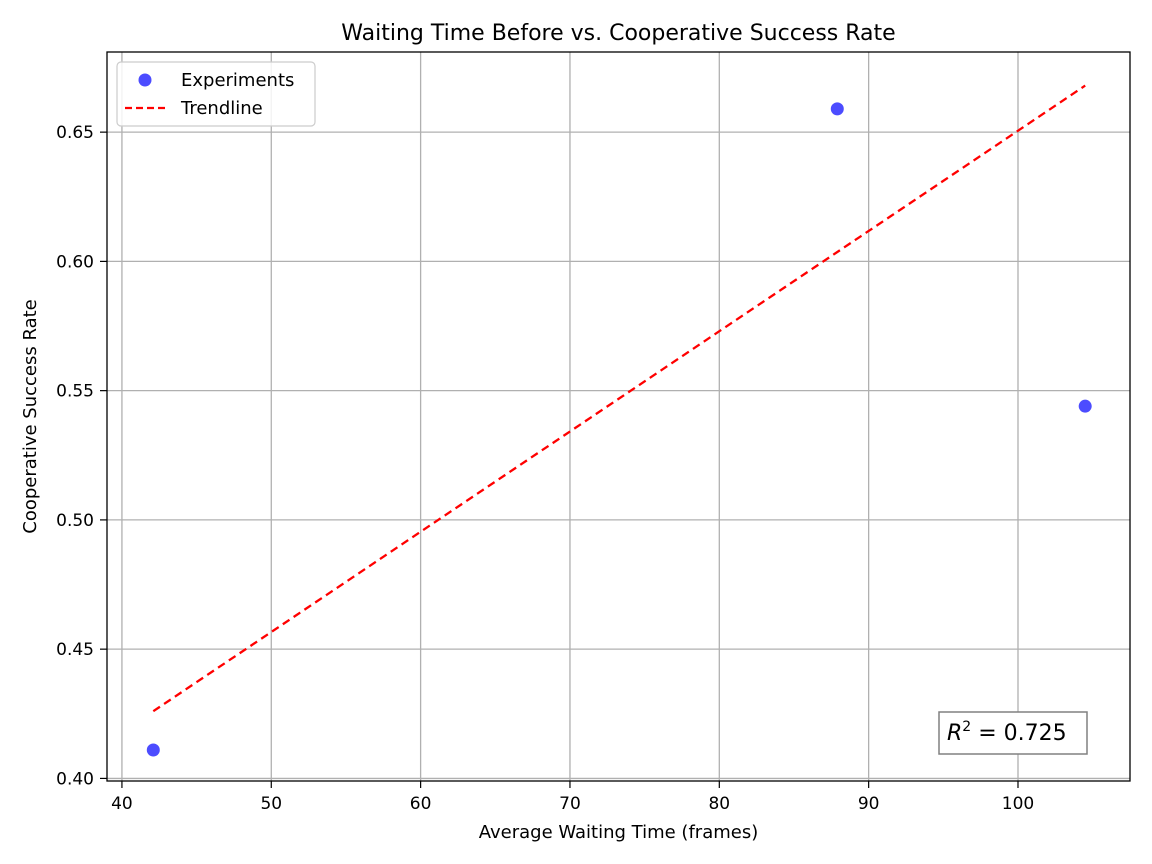 The width and height of the screenshot is (1152, 864). I want to click on y-tick-label: 0.55, so click(75, 392).